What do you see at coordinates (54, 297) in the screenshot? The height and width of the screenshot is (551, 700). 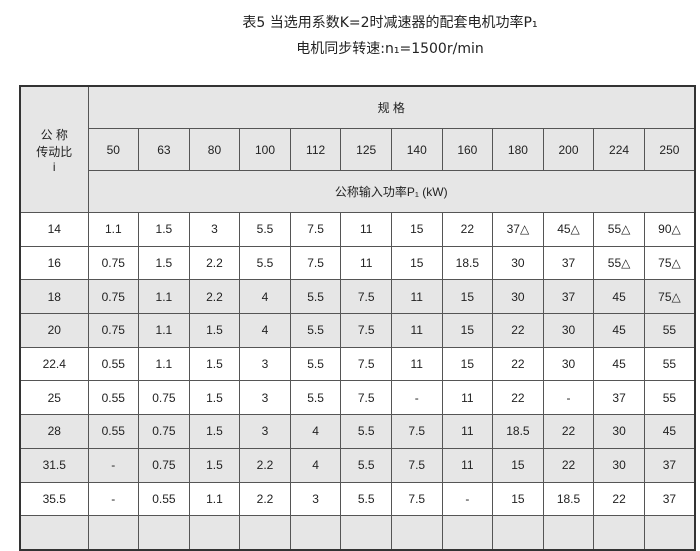 I see `ratio-cell: 18` at bounding box center [54, 297].